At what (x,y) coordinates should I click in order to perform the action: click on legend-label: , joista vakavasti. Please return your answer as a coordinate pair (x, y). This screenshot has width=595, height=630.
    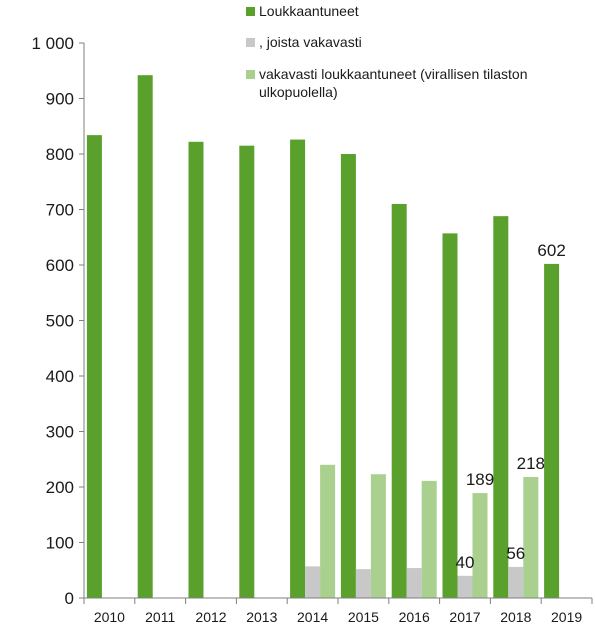
    Looking at the image, I should click on (310, 42).